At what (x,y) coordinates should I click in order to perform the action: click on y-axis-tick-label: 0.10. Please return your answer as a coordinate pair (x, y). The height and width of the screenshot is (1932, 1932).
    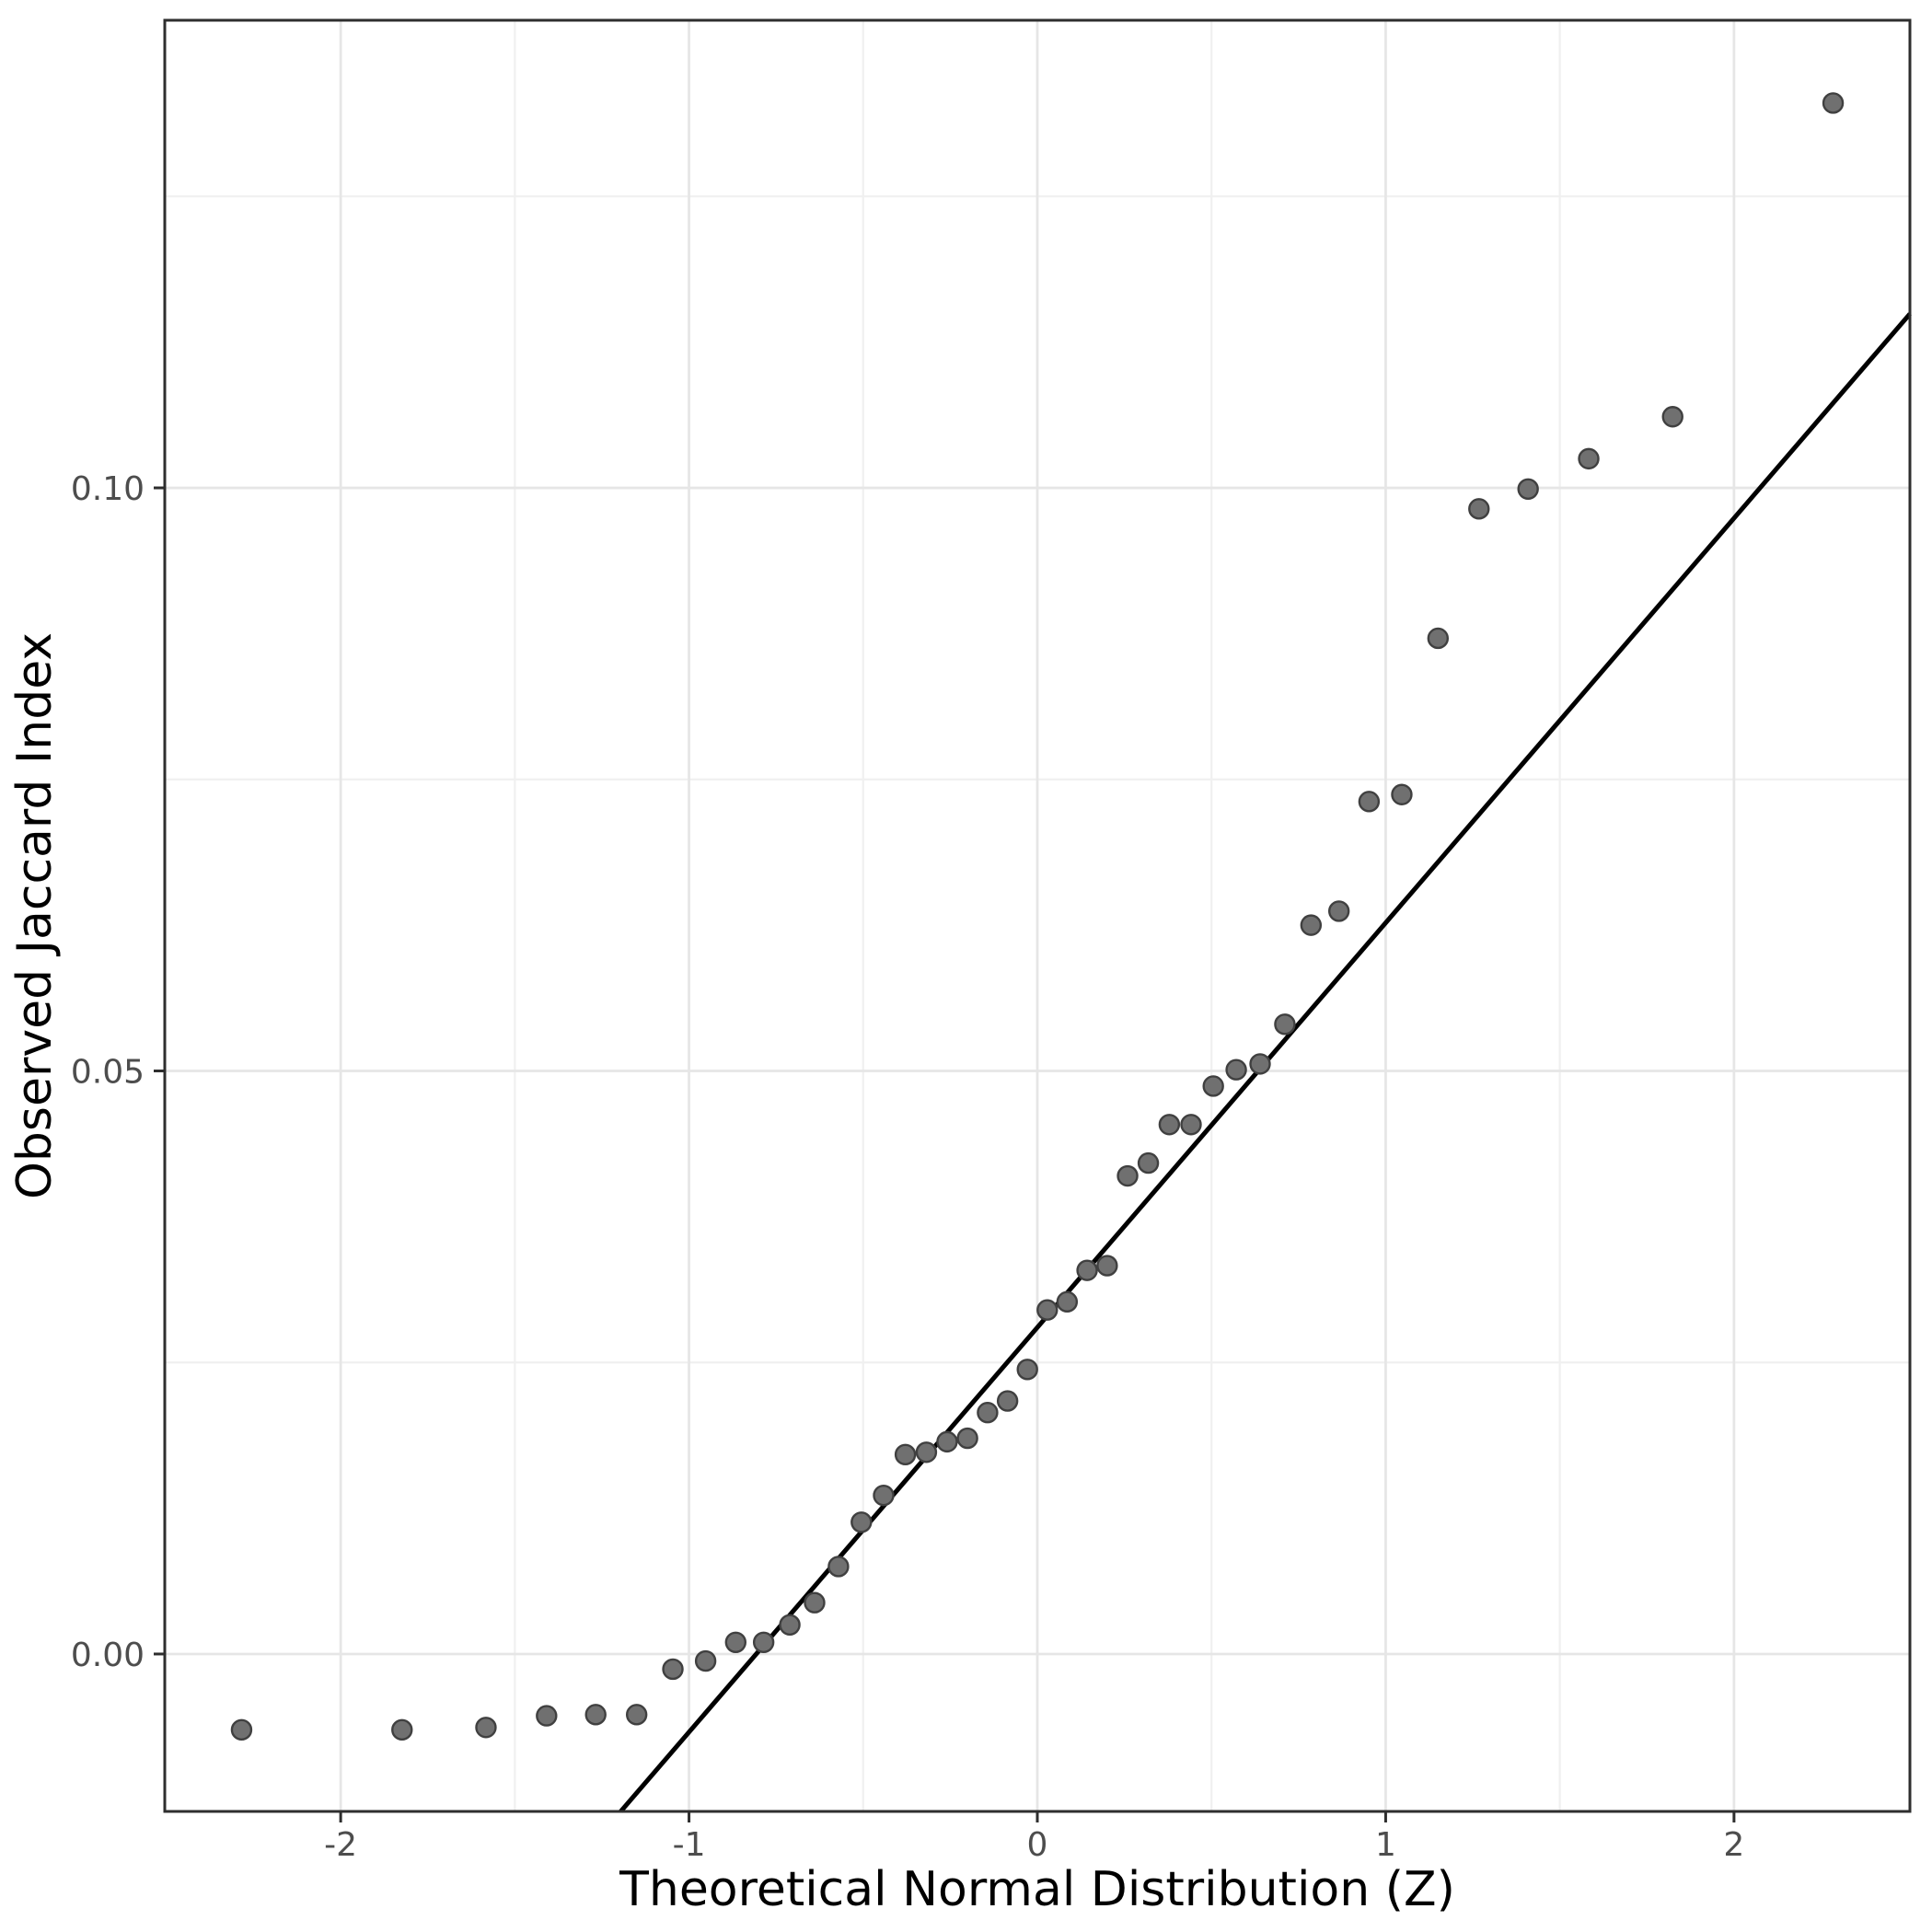
    Looking at the image, I should click on (108, 489).